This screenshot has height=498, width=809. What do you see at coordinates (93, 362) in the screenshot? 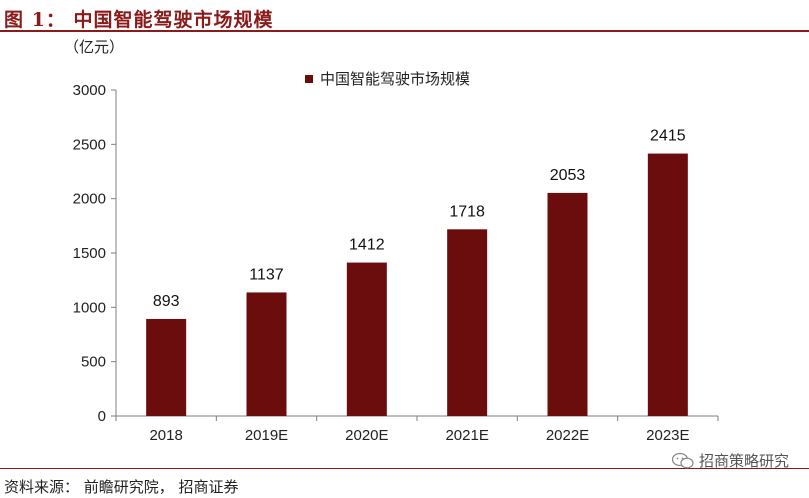
I see `y-tick-label: 500` at bounding box center [93, 362].